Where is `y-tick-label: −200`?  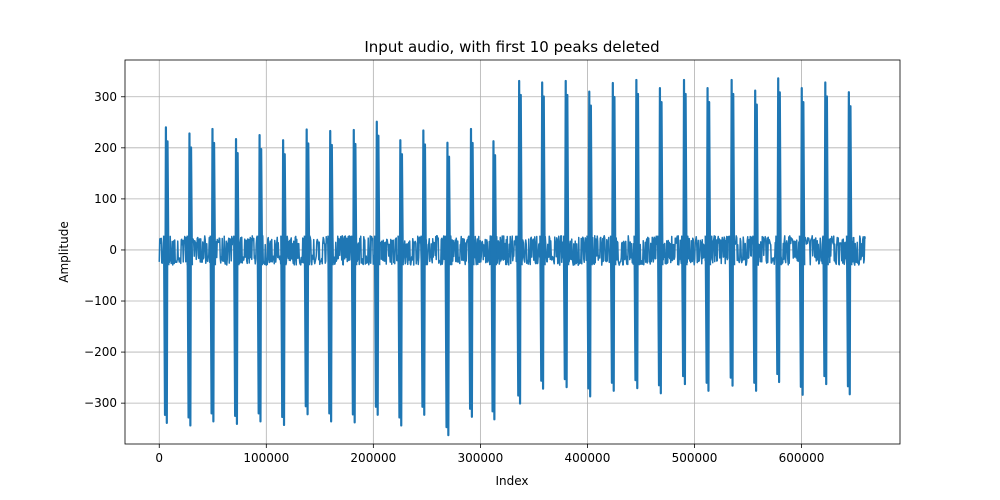
y-tick-label: −200 is located at coordinates (100, 352).